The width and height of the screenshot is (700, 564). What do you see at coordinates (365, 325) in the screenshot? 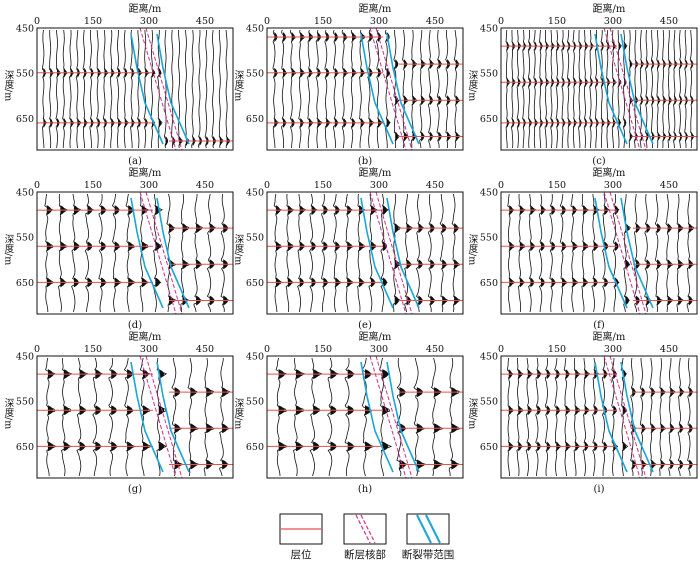
I see `panel-label: (e)` at bounding box center [365, 325].